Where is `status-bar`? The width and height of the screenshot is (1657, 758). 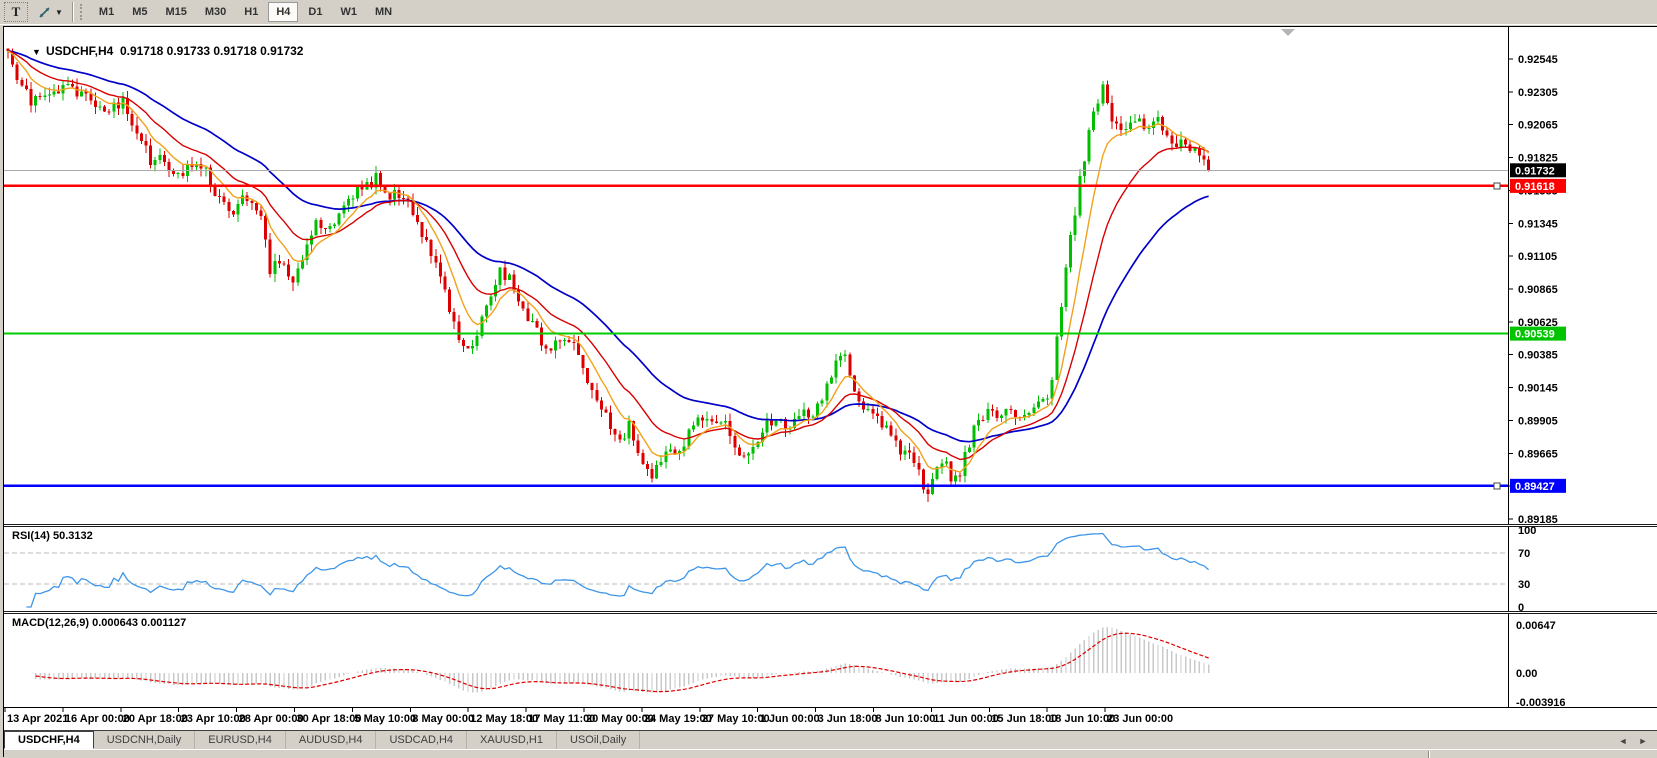
status-bar is located at coordinates (830, 753).